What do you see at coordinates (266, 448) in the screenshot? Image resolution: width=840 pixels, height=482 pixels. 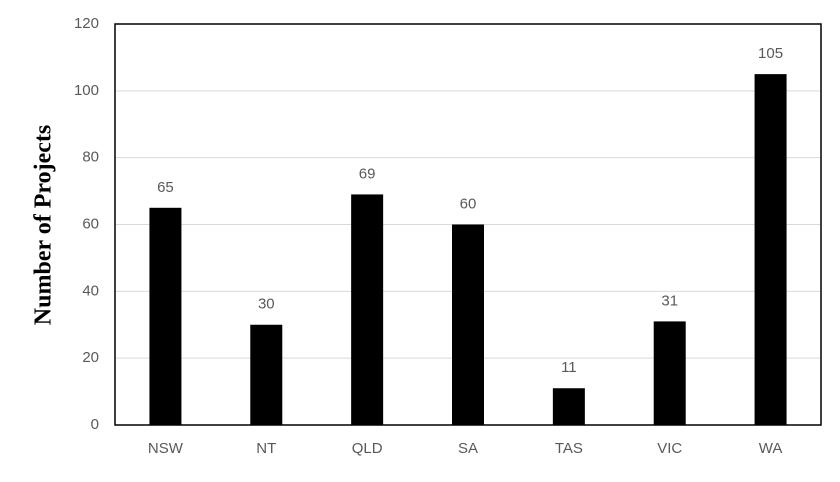 I see `x-tick-label: NT` at bounding box center [266, 448].